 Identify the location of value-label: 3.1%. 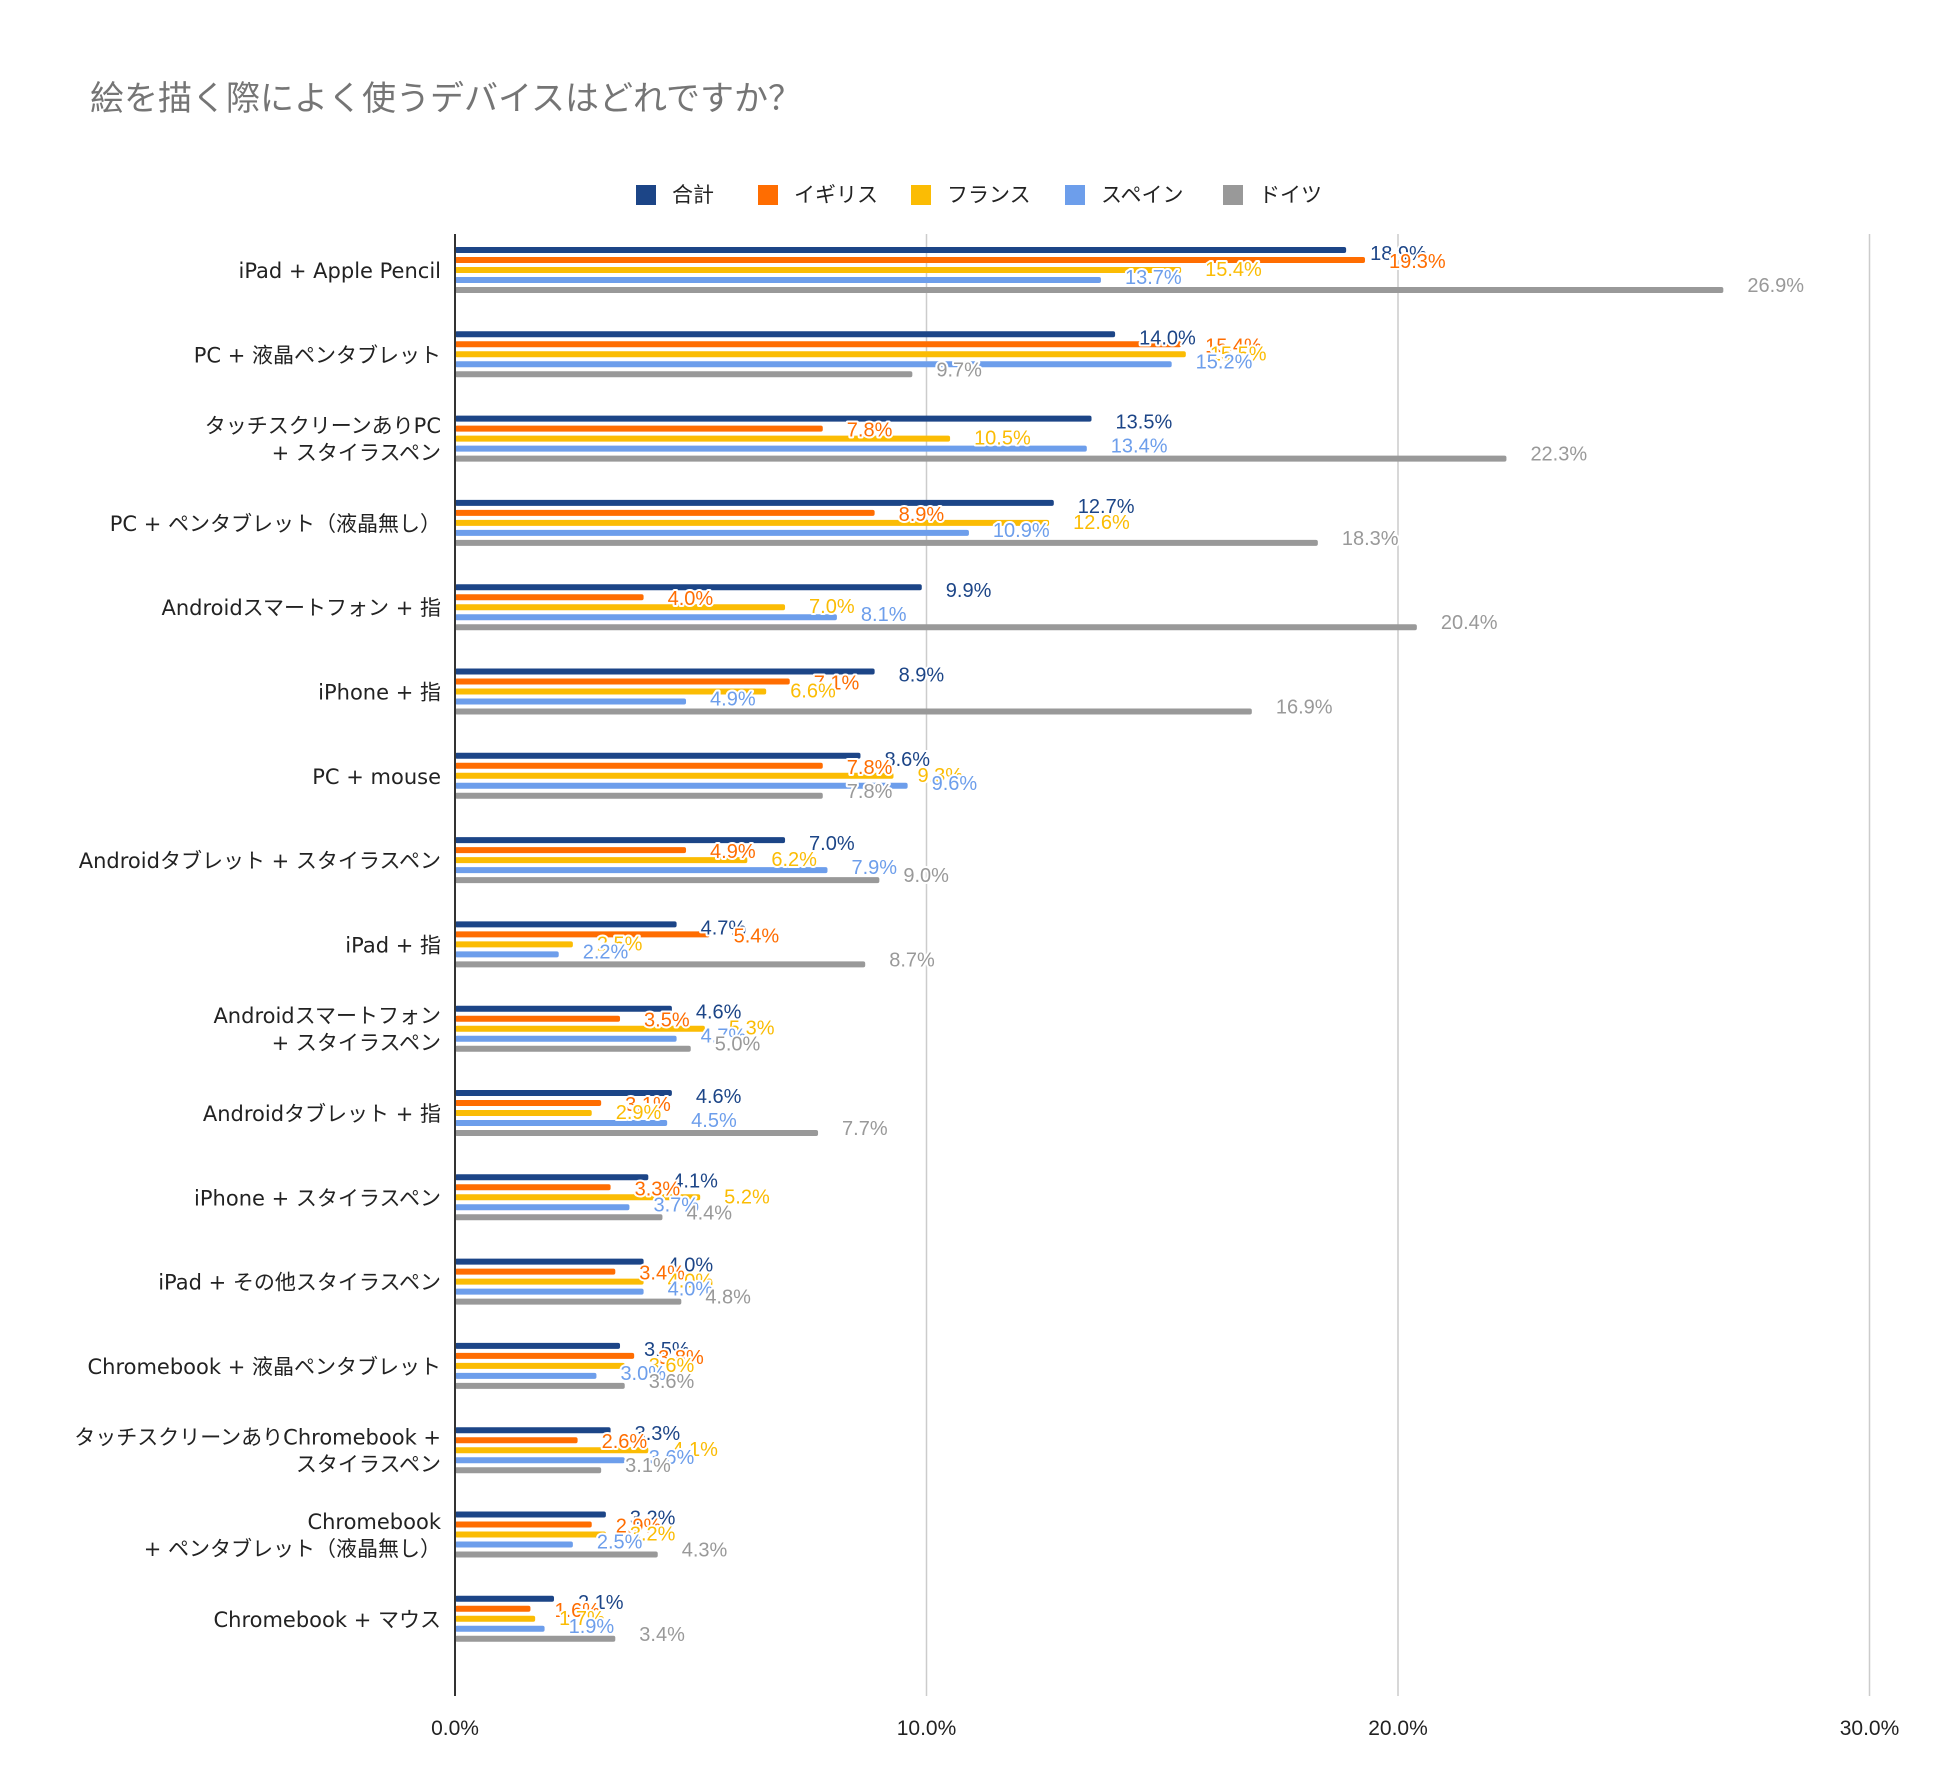
(648, 1105).